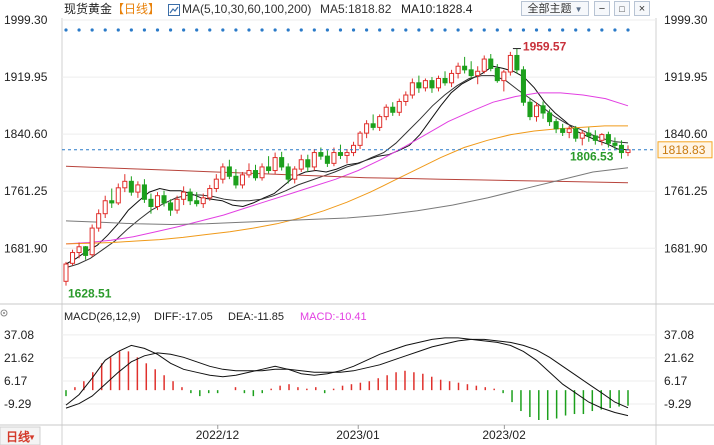  Describe the element at coordinates (676, 381) in the screenshot. I see `macd-tick-right-2: 6.17` at that location.